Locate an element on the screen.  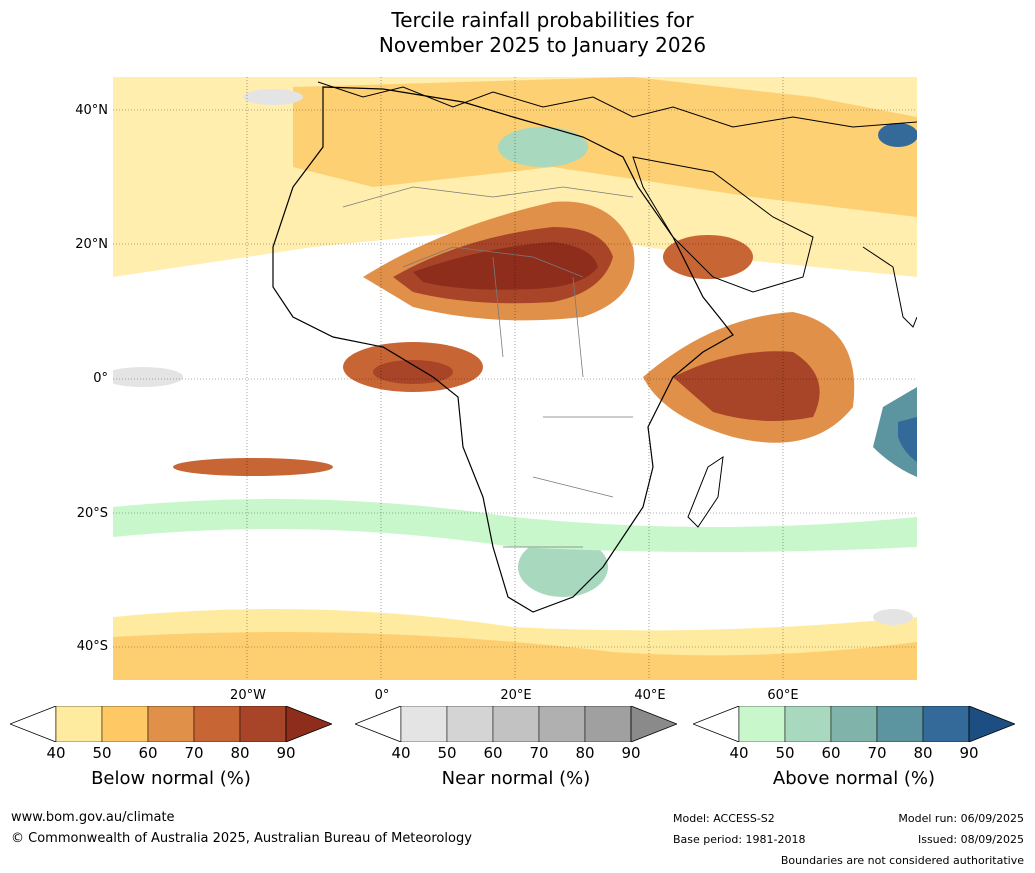
field-arabia-below is located at coordinates (708, 257).